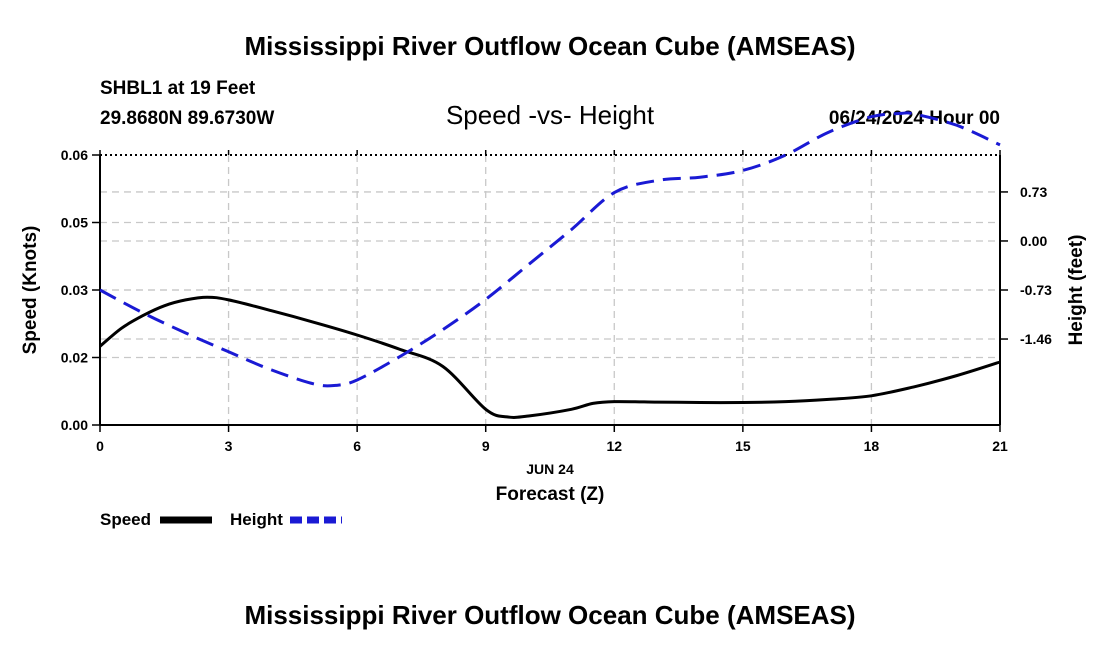 This screenshot has width=1100, height=655. Describe the element at coordinates (486, 446) in the screenshot. I see `x-tick-label: 9` at that location.